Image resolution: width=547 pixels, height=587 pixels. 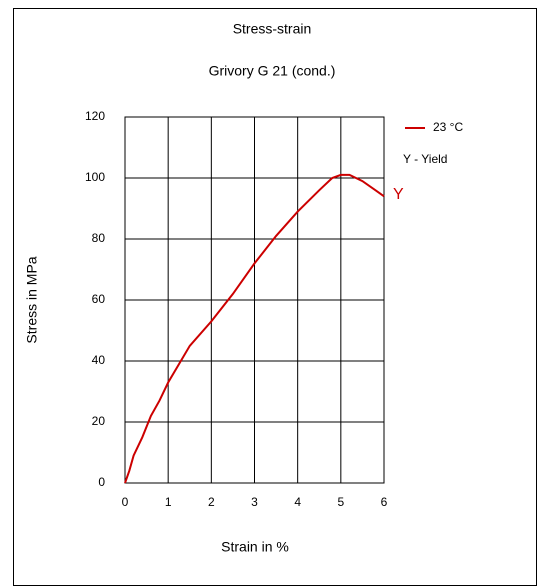 What do you see at coordinates (255, 547) in the screenshot?
I see `x-axis-label: Strain in %` at bounding box center [255, 547].